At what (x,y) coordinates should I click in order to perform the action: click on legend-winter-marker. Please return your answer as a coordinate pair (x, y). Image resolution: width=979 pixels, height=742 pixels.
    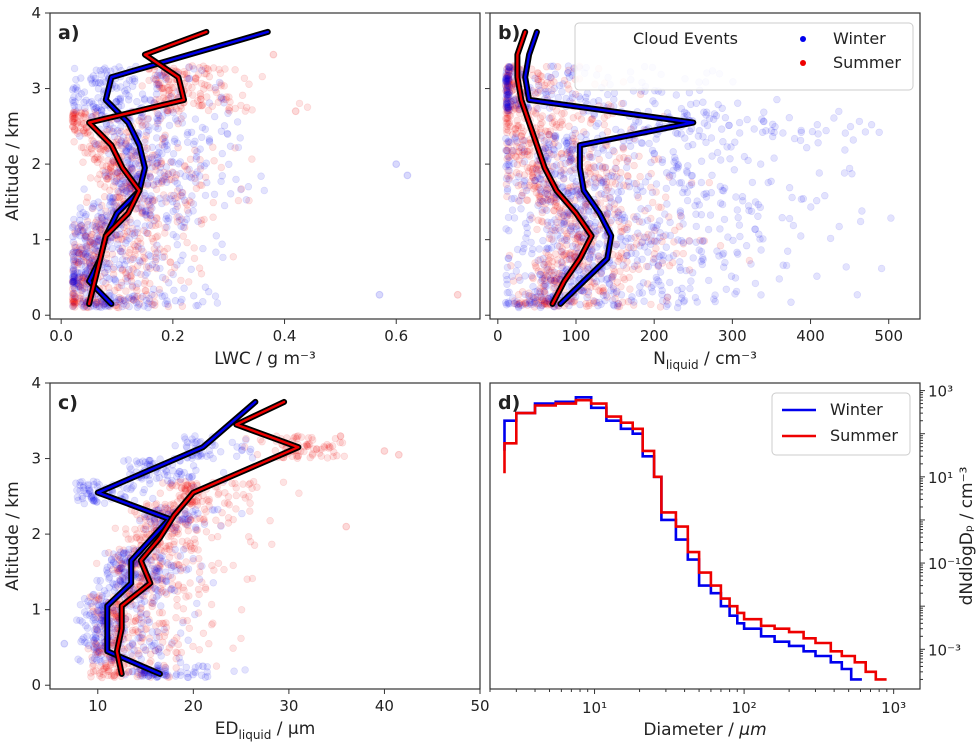
    Looking at the image, I should click on (803, 39).